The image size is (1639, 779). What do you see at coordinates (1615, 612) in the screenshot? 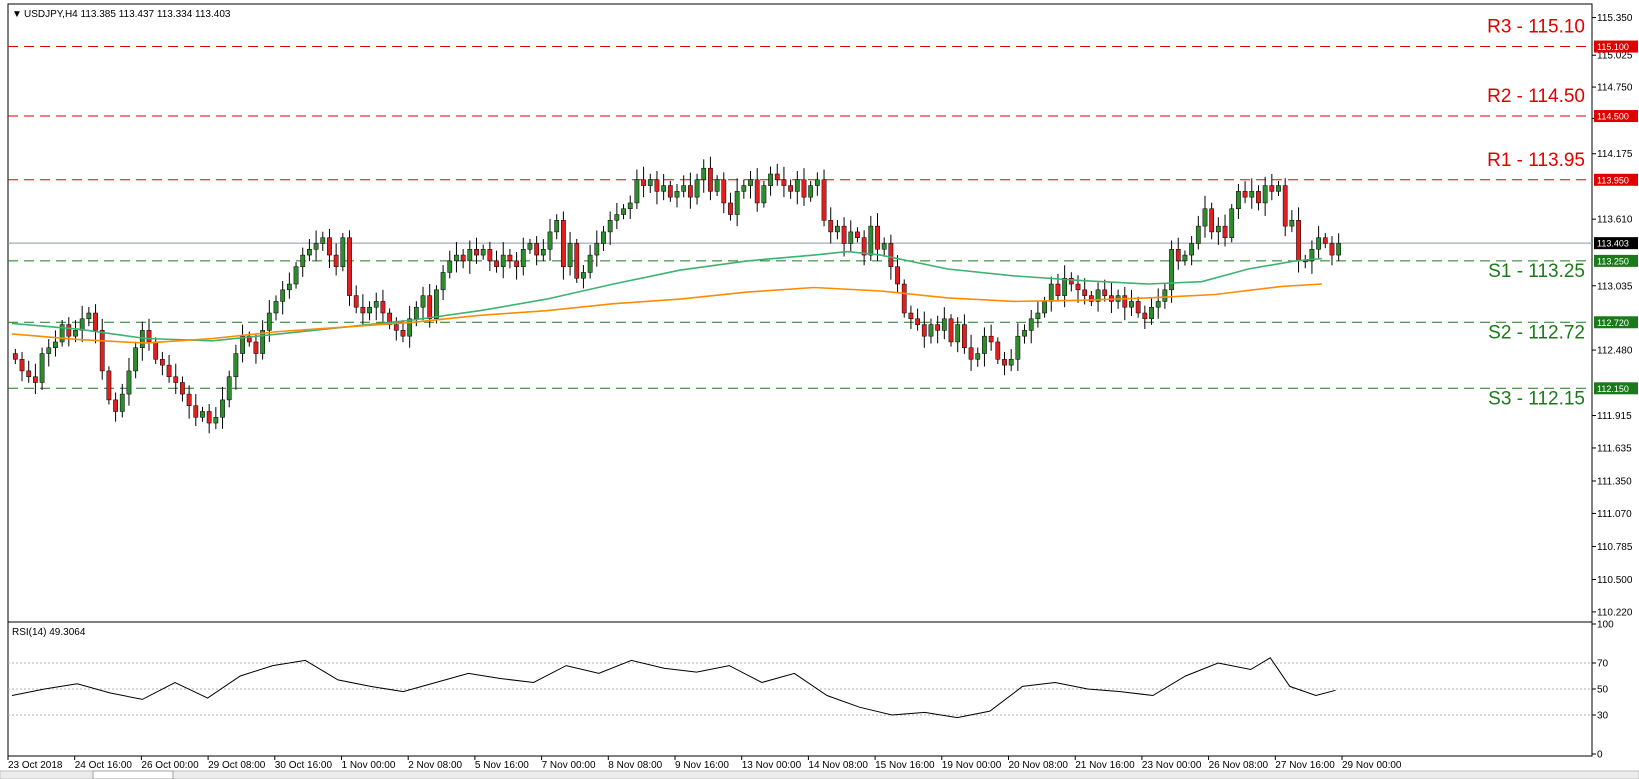
I see `price-tick-label-14: 110.220` at bounding box center [1615, 612].